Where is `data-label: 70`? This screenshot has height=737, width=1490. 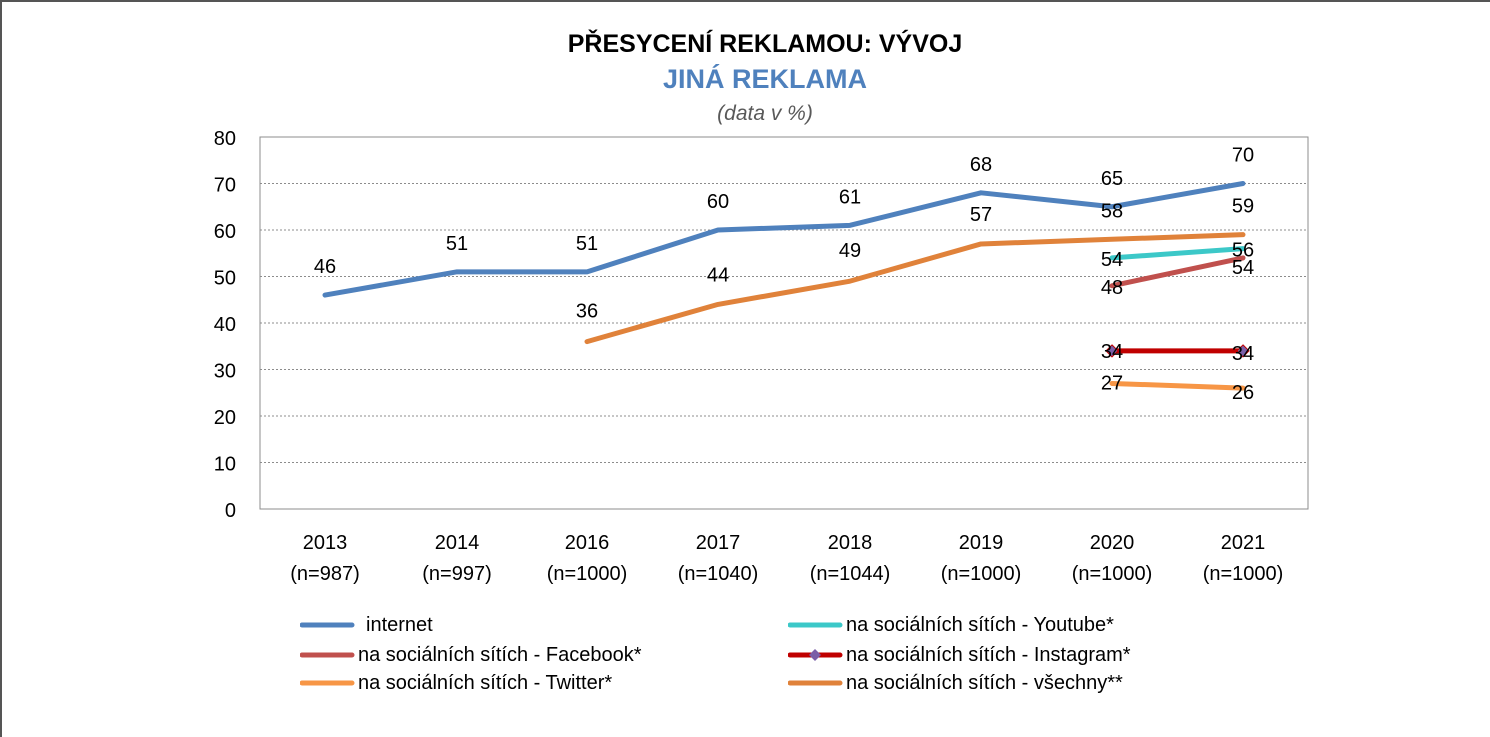 data-label: 70 is located at coordinates (1243, 156).